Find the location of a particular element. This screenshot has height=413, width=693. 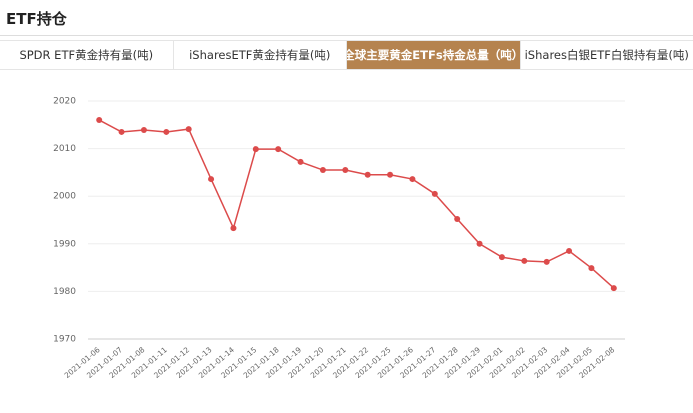

tab: iSharesETF黄金持有量(吨) is located at coordinates (260, 55).